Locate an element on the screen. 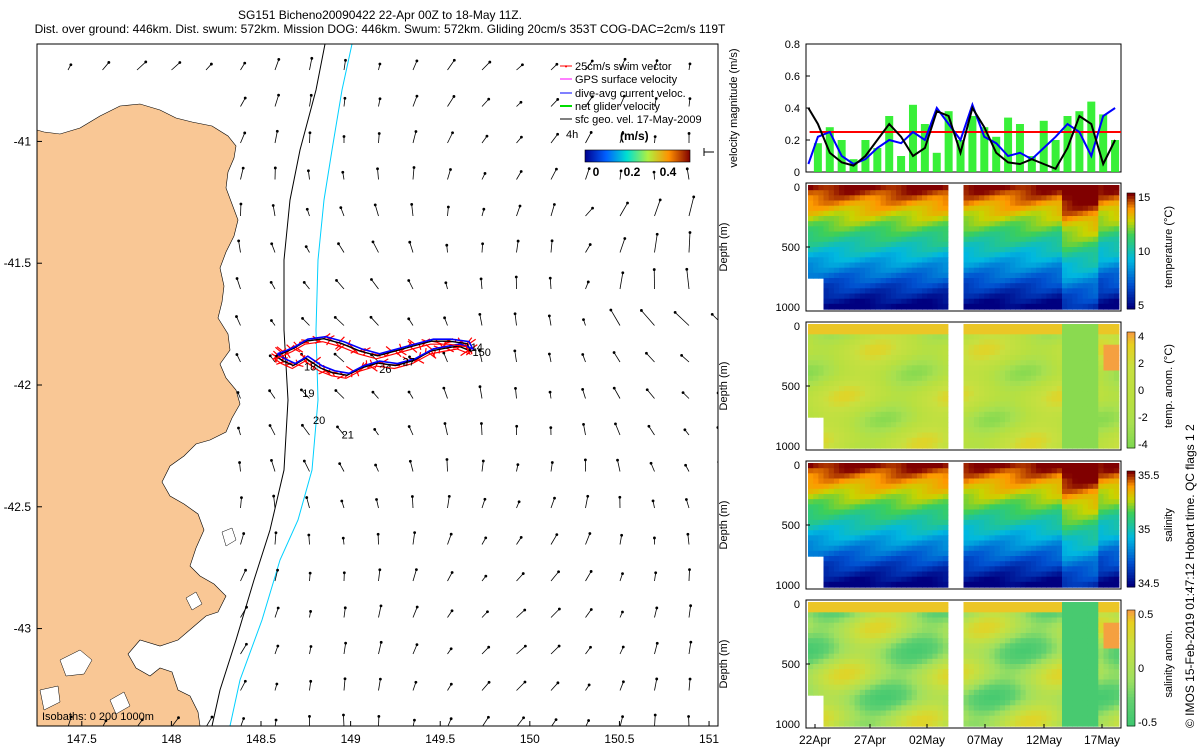  colorbar-frame is located at coordinates (1131, 251).